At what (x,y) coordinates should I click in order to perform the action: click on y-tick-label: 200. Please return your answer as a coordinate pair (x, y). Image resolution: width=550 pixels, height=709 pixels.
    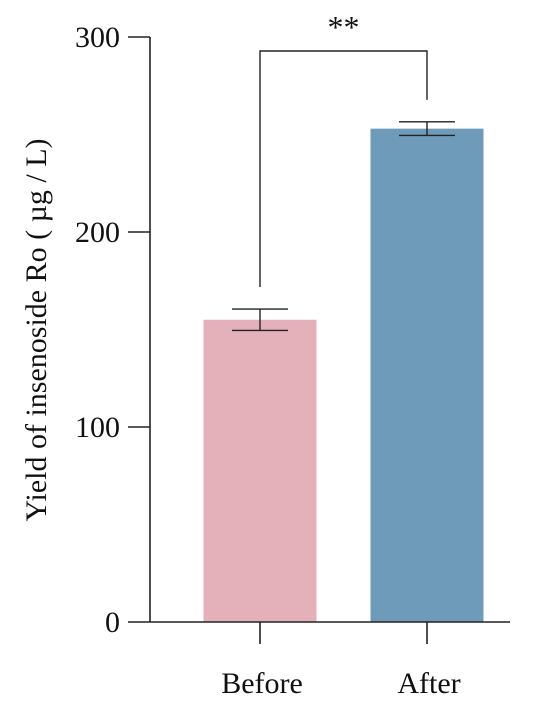
    Looking at the image, I should click on (97, 232).